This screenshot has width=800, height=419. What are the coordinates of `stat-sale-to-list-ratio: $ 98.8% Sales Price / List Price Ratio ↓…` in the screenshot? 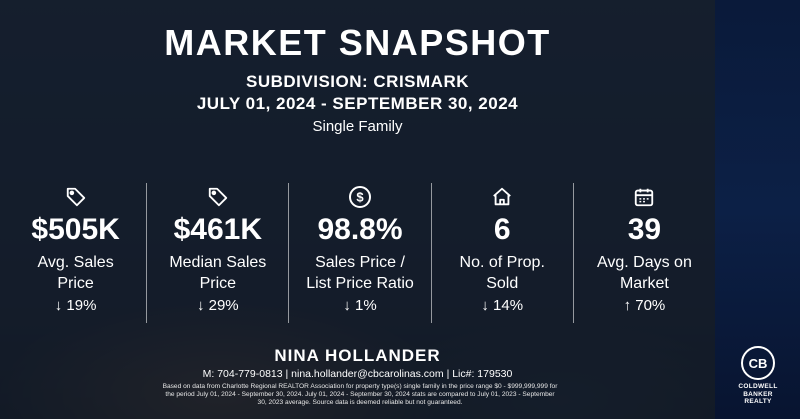 It's located at (360, 253).